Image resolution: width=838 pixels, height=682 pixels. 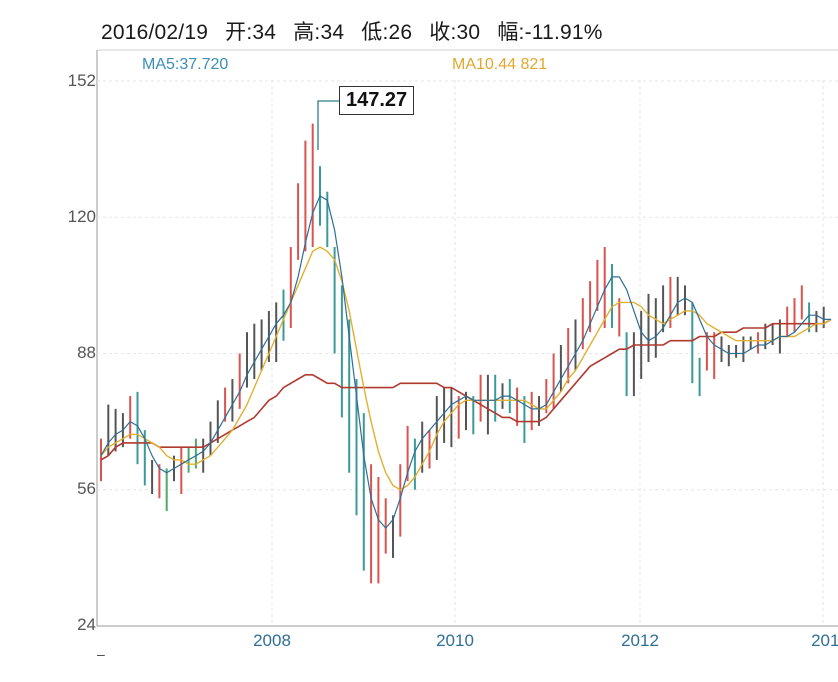 What do you see at coordinates (824, 640) in the screenshot?
I see `x-tick-2014: 2014` at bounding box center [824, 640].